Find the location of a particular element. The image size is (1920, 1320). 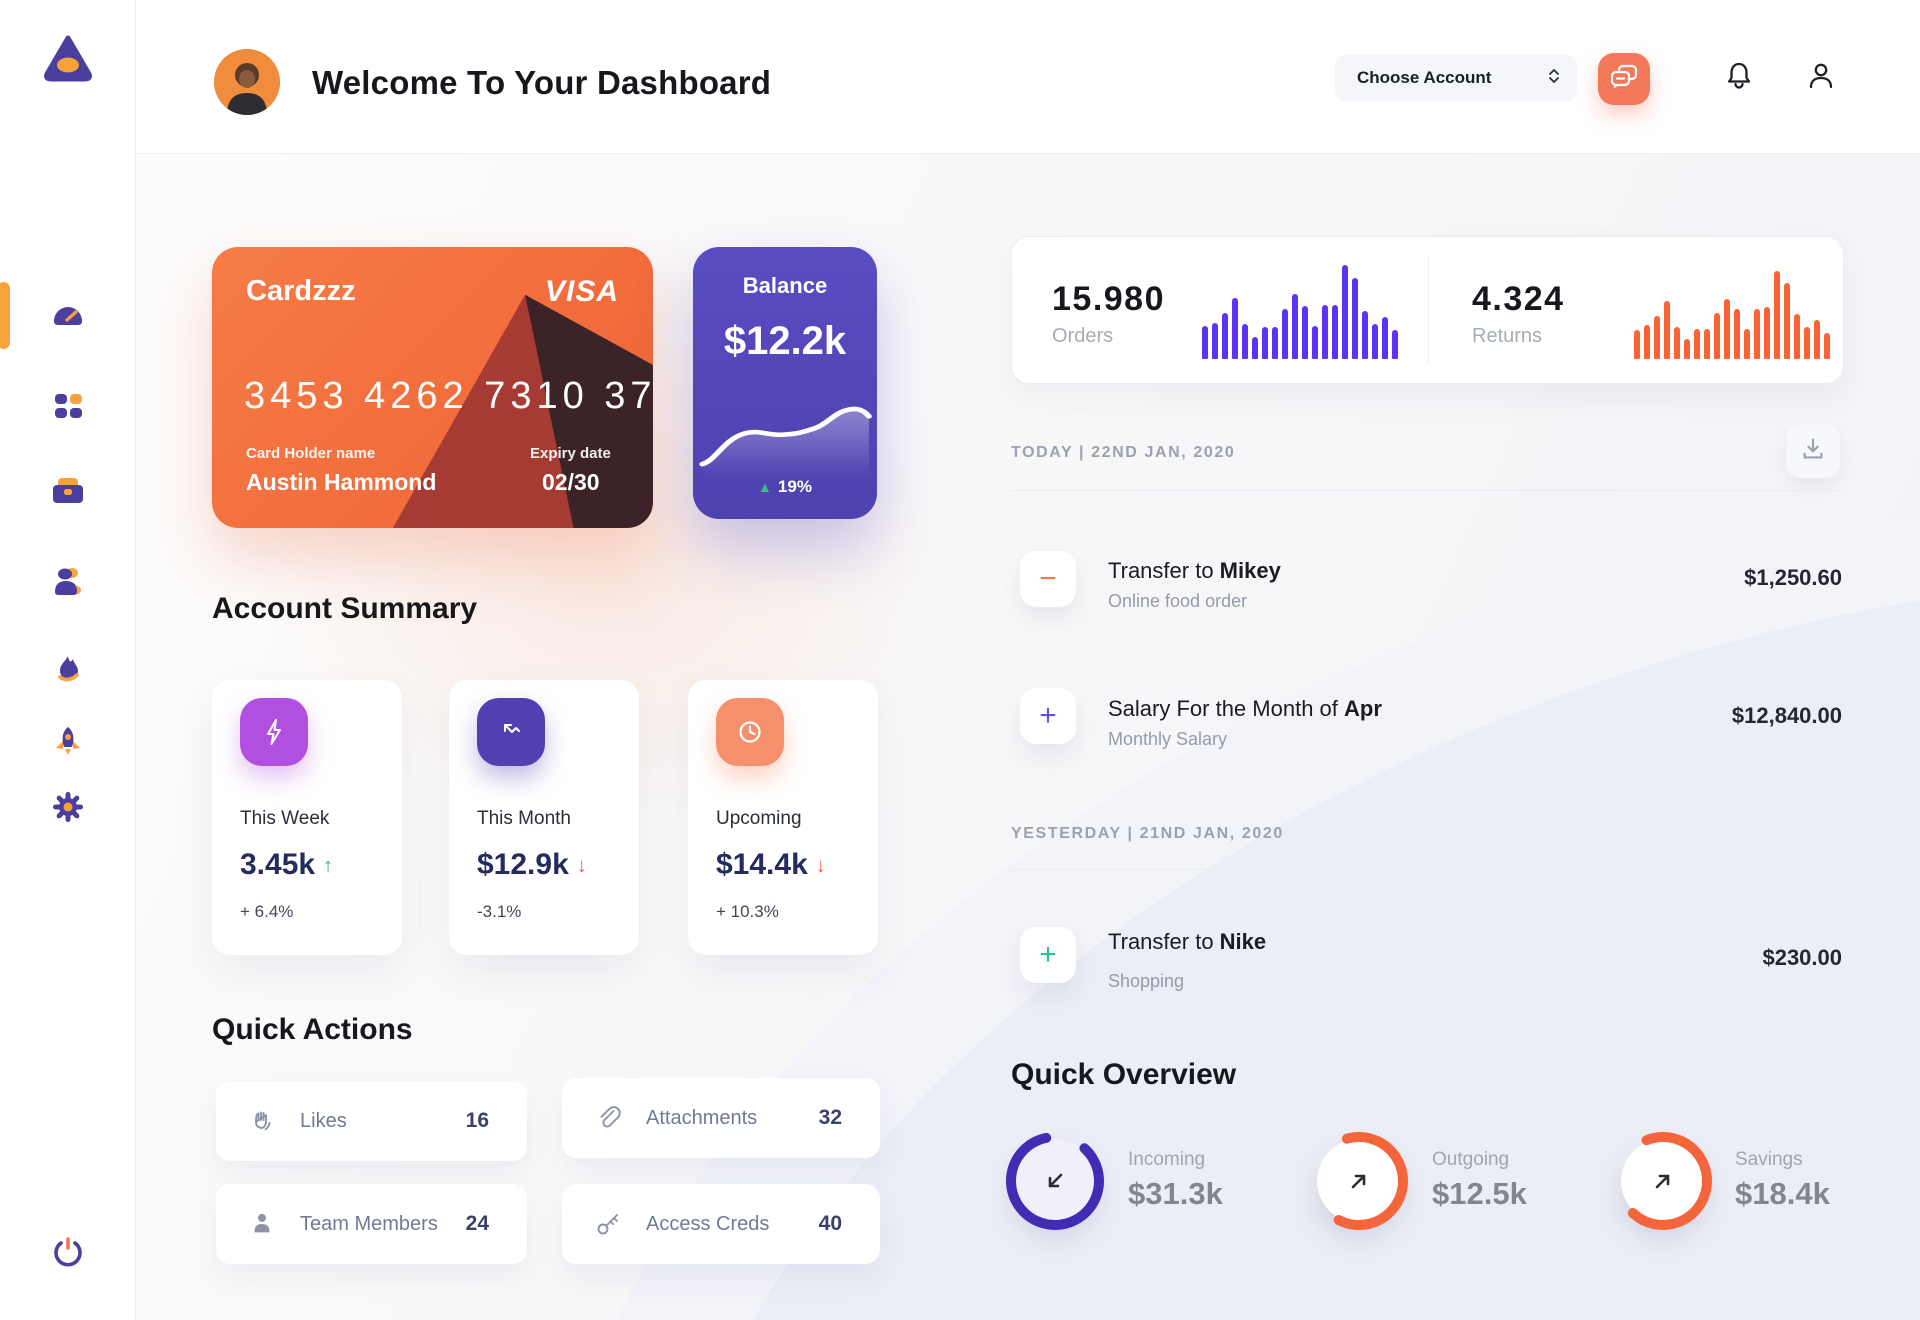

sidebar-item-launch is located at coordinates (68, 744).